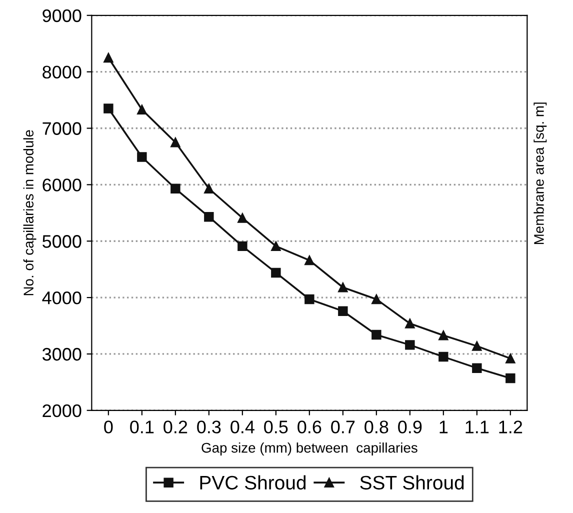 This screenshot has width=573, height=513. Describe the element at coordinates (62, 354) in the screenshot. I see `y-tick-label: 3000` at that location.